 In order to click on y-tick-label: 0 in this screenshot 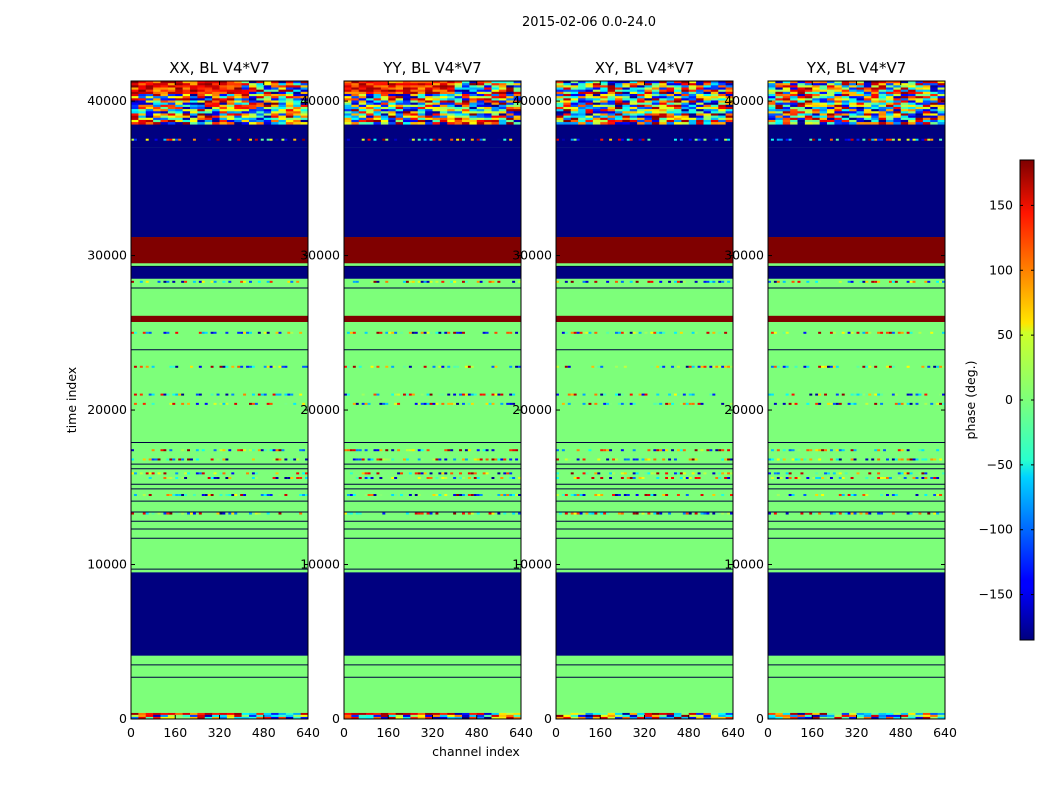, I will do `click(336, 718)`.